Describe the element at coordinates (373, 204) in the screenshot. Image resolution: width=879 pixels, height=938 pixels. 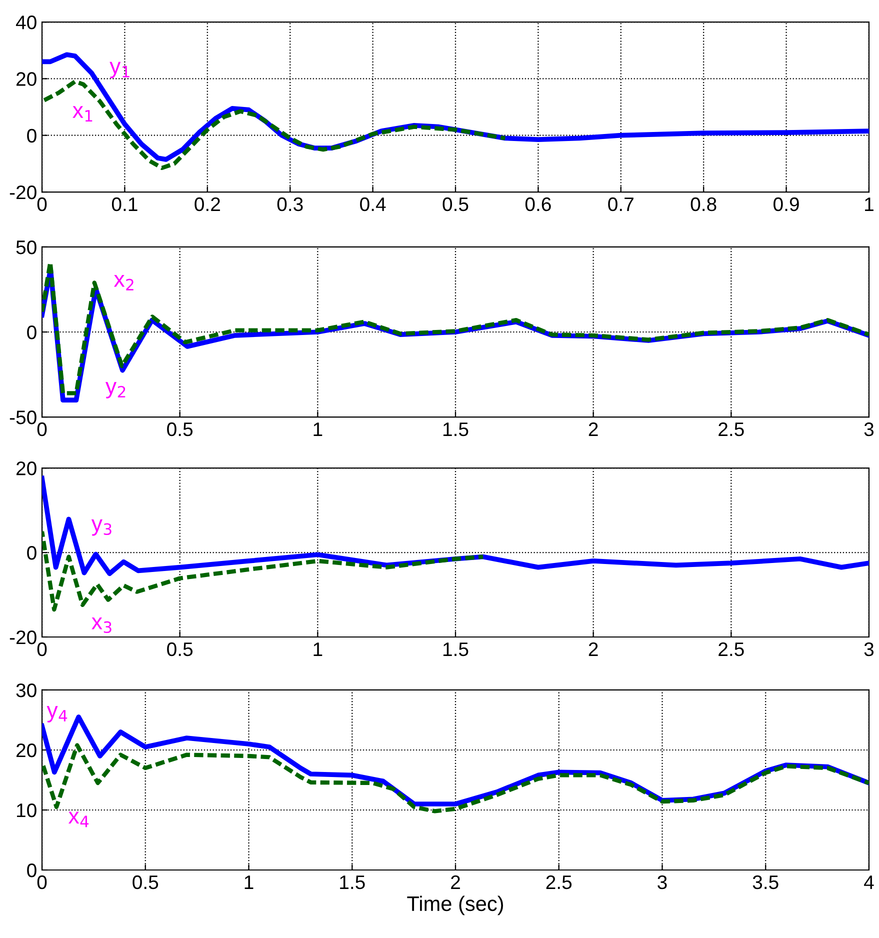
I see `x-tick-label: 0.4` at that location.